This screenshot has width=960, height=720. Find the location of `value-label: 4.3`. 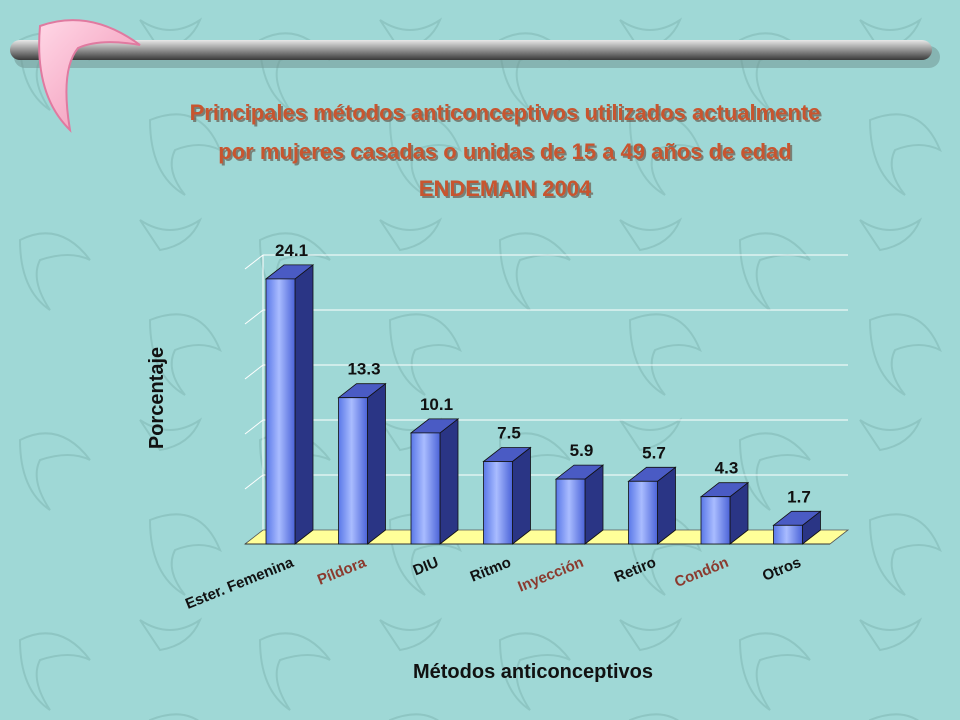

value-label: 4.3 is located at coordinates (727, 468).